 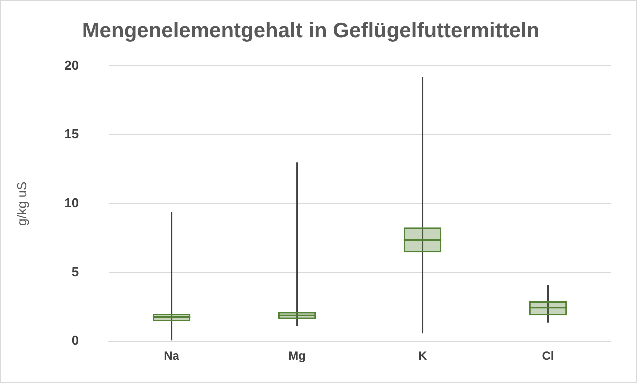 What do you see at coordinates (76, 272) in the screenshot?
I see `y-tick-label: 5` at bounding box center [76, 272].